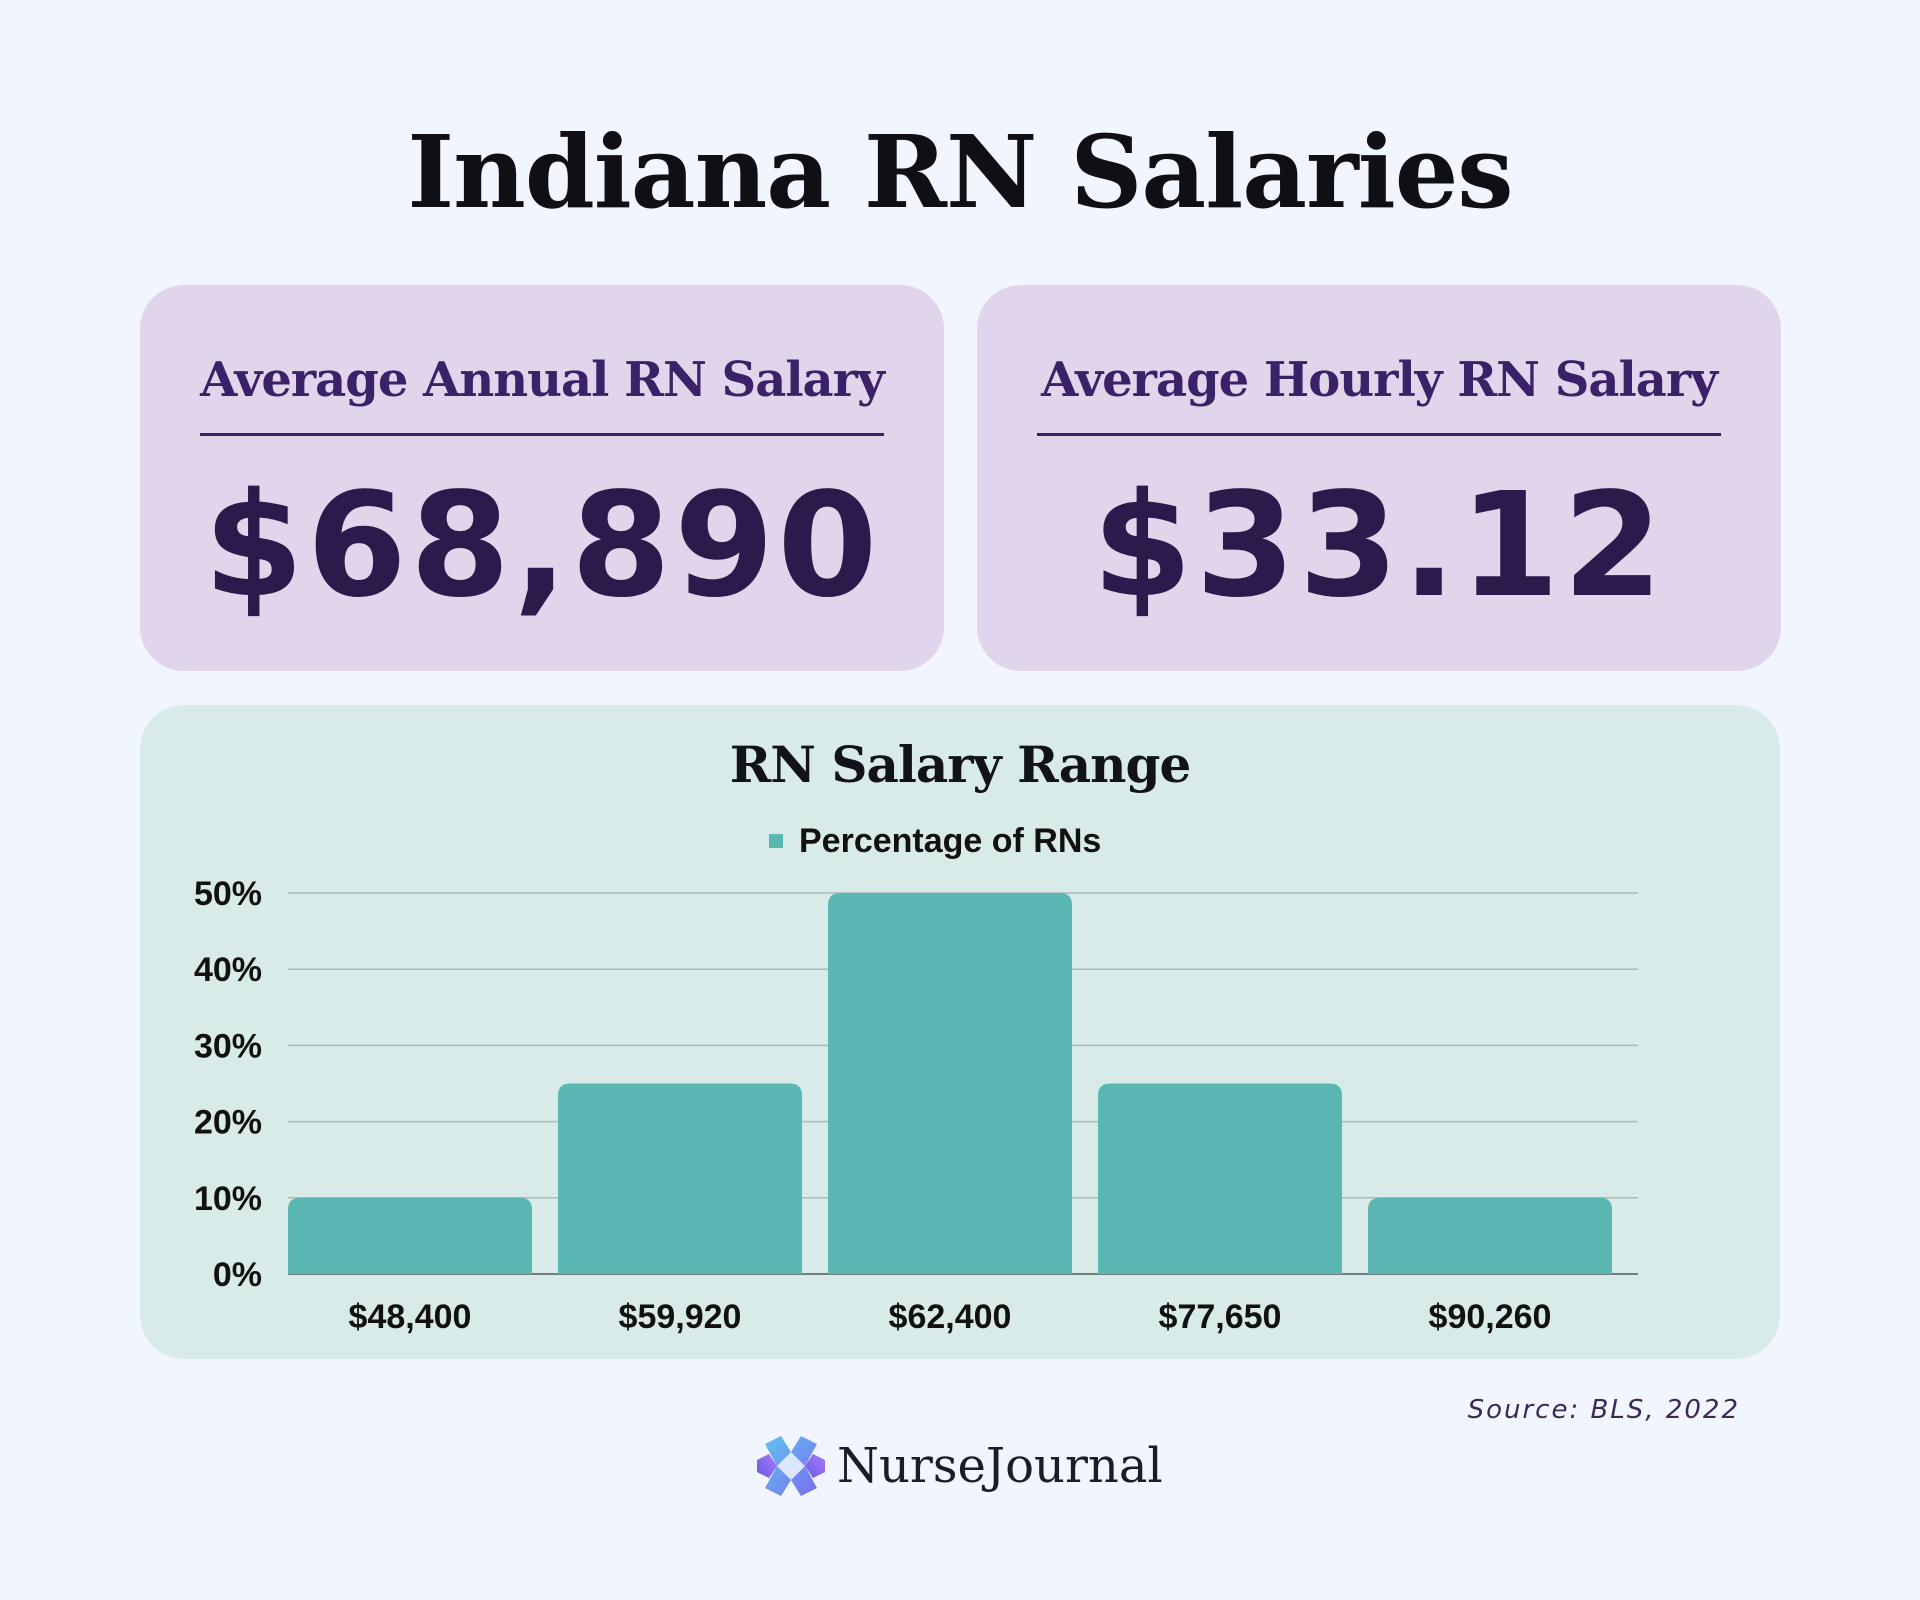  Describe the element at coordinates (228, 1123) in the screenshot. I see `y-tick-label: 20%` at that location.